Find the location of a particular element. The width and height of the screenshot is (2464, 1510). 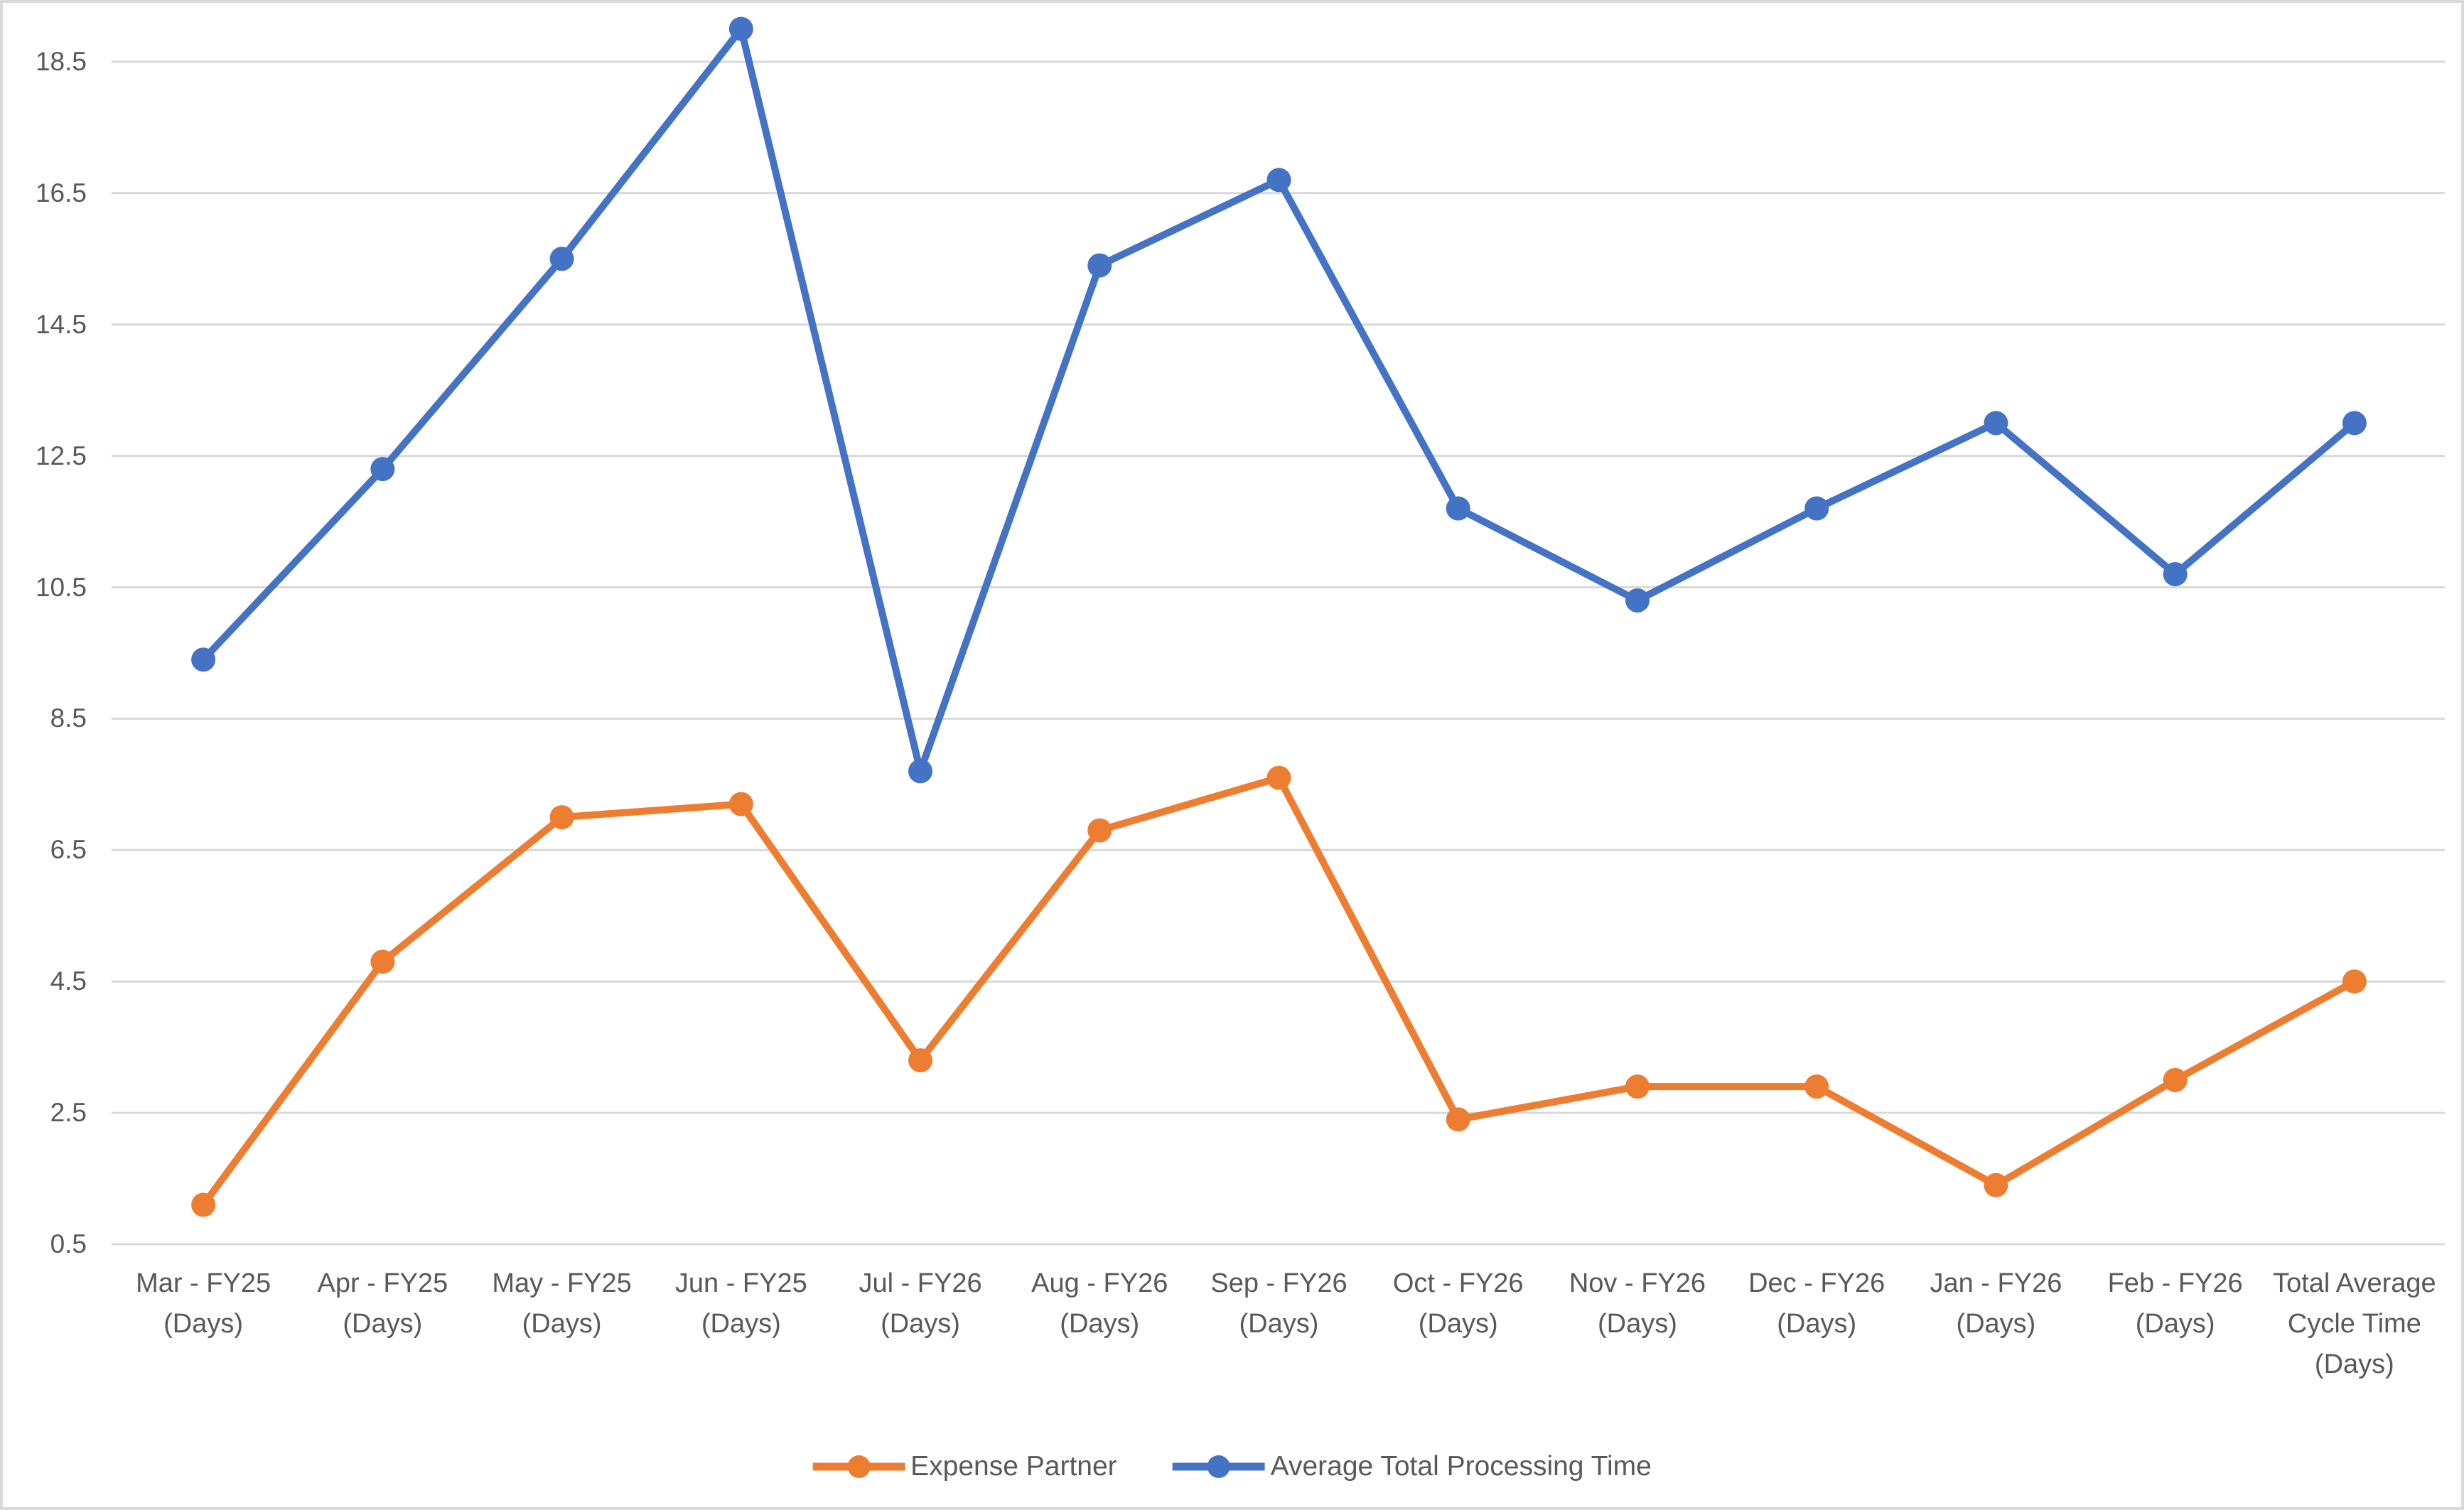

x-category-label: Feb - FY26 (Days) is located at coordinates (2175, 1303).